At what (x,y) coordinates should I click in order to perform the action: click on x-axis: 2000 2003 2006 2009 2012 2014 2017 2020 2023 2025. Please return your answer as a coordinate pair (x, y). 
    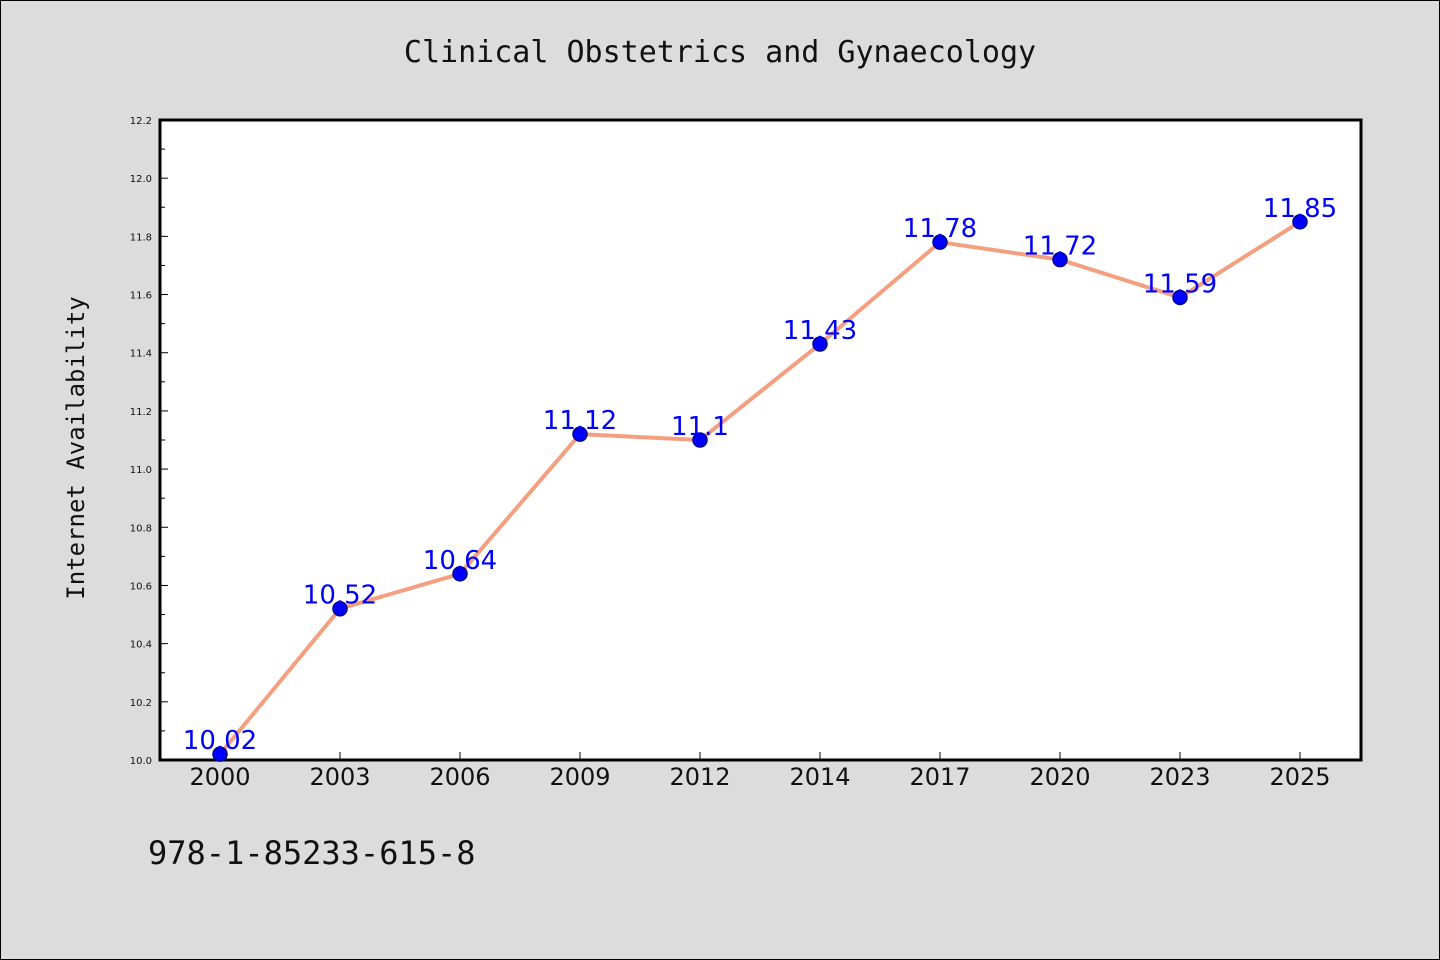
    Looking at the image, I should click on (760, 771).